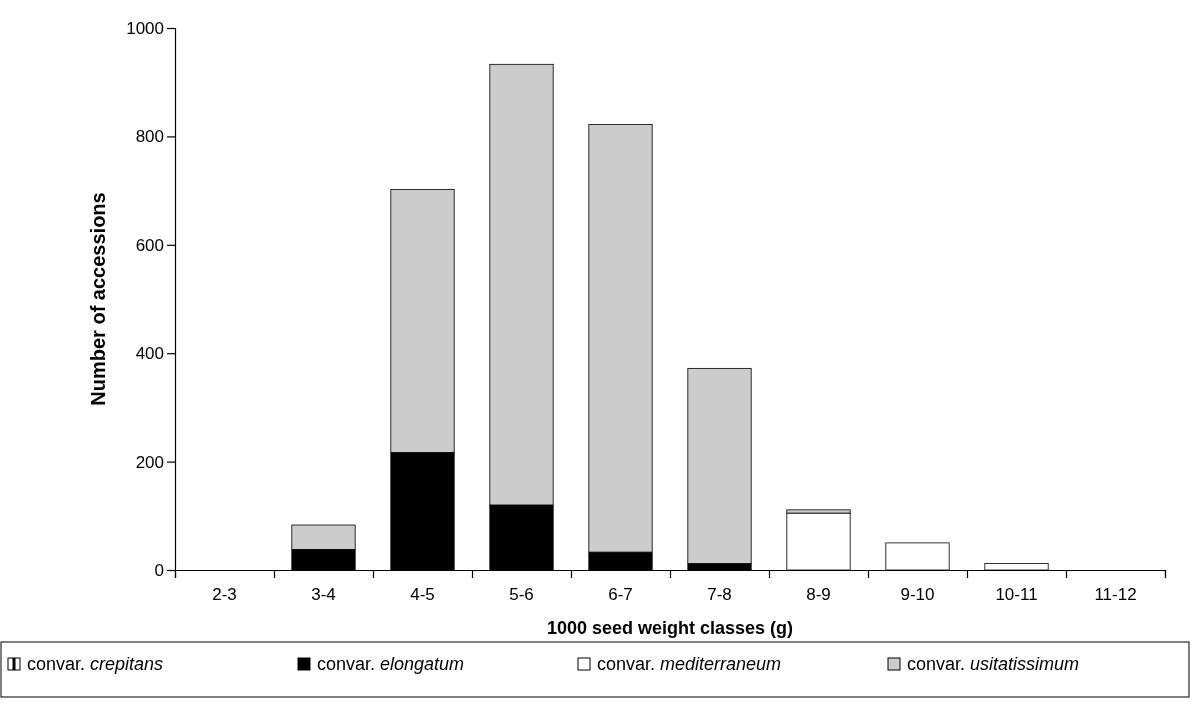 The height and width of the screenshot is (720, 1190). I want to click on x-tick-label: 3-4, so click(323, 594).